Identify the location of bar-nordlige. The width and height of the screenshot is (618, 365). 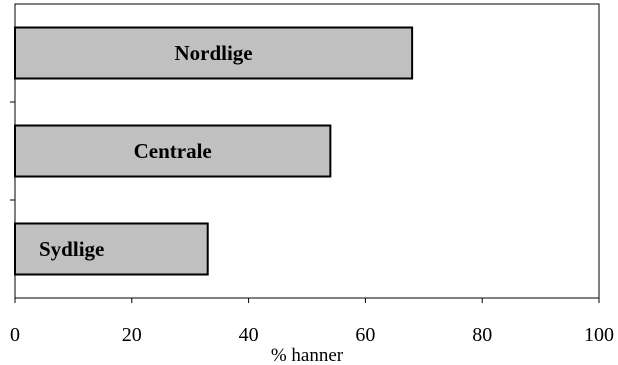
(214, 53).